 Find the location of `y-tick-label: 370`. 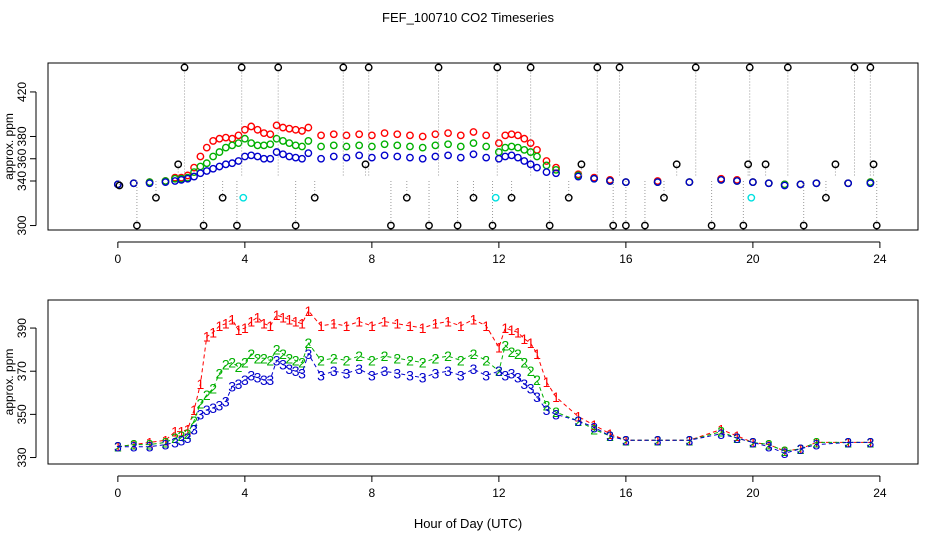

y-tick-label: 370 is located at coordinates (22, 371).